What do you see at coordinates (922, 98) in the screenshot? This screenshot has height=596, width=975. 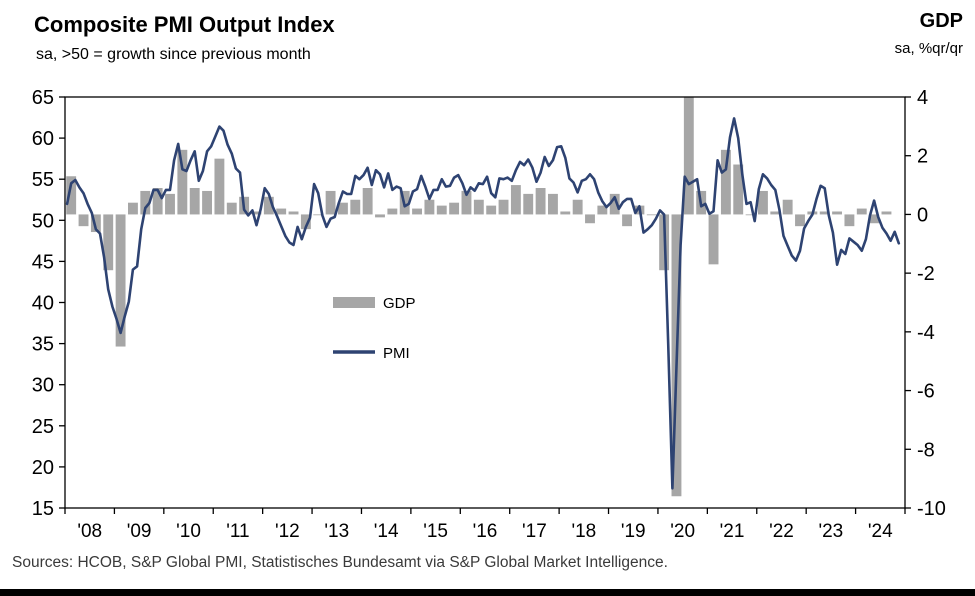 I see `right-axis-tick-label: 4` at bounding box center [922, 98].